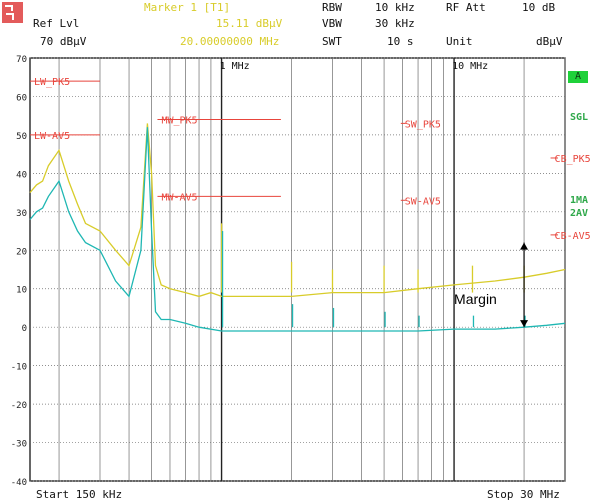  What do you see at coordinates (332, 7) in the screenshot?
I see `rbw-label: RBW` at bounding box center [332, 7].